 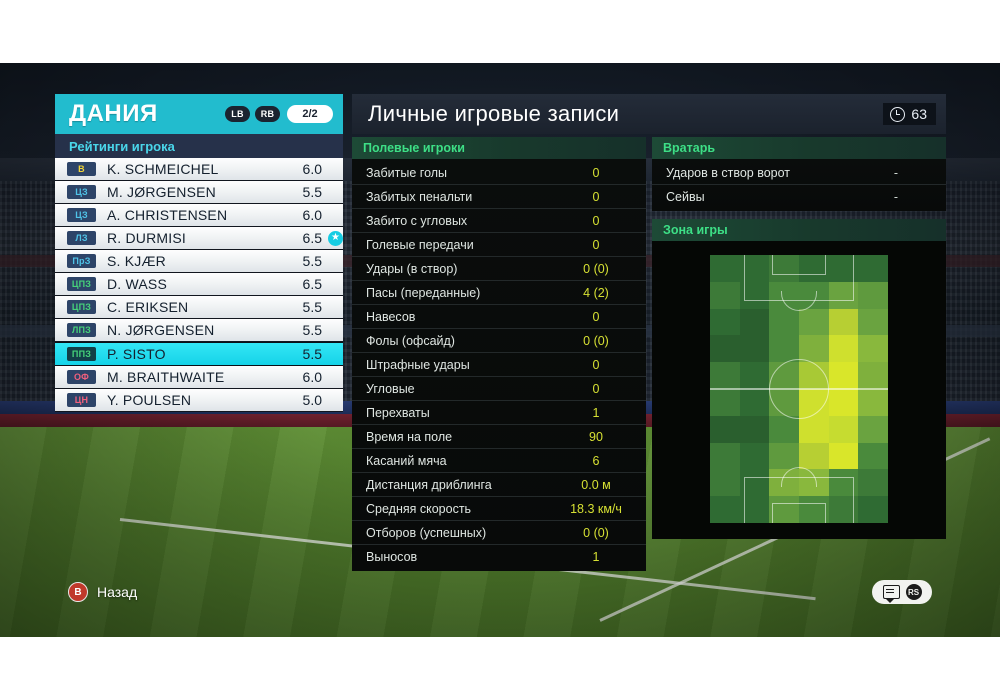 What do you see at coordinates (136, 261) in the screenshot?
I see `player-name: S. KJÆR` at bounding box center [136, 261].